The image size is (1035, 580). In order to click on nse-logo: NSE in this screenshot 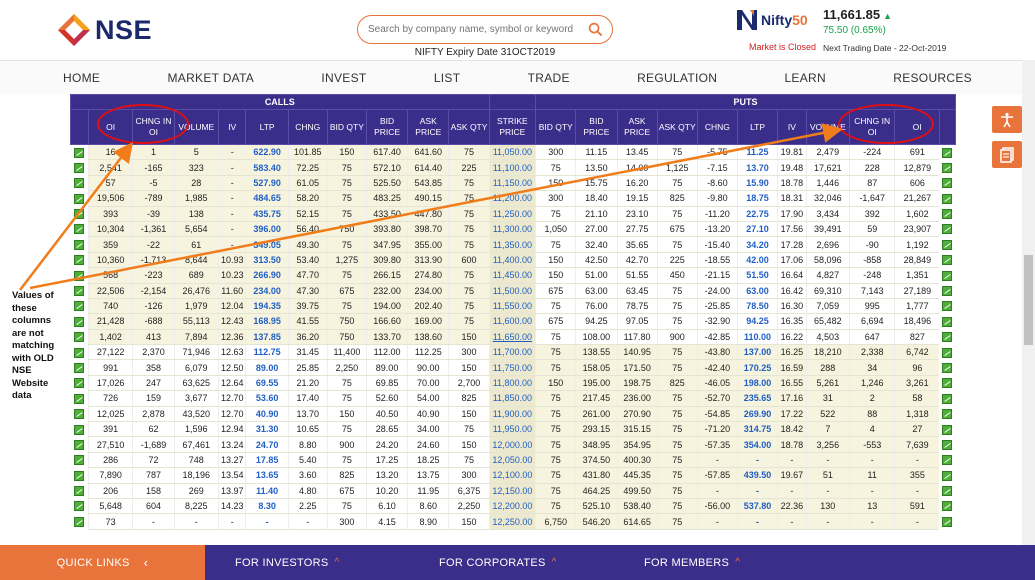, I will do `click(107, 30)`.